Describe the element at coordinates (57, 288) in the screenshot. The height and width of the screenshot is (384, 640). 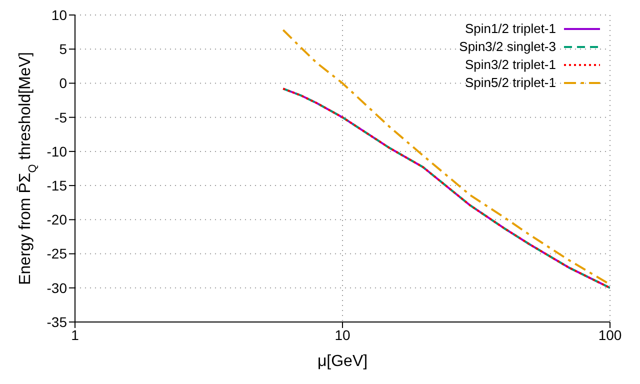
I see `y-tick-label: -30` at that location.